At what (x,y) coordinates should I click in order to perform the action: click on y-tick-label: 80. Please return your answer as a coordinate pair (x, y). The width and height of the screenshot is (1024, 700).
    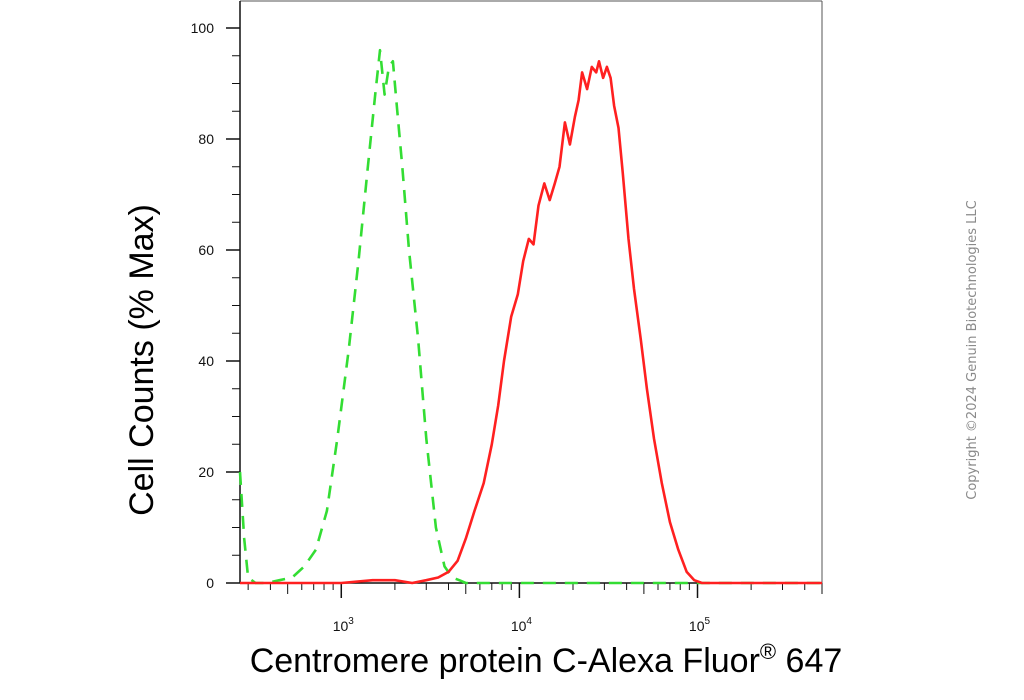
    Looking at the image, I should click on (206, 139).